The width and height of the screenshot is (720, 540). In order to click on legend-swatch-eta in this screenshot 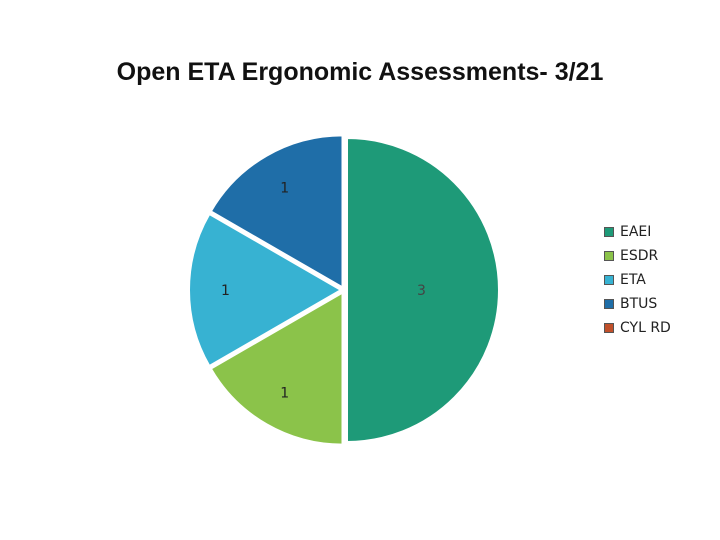, I will do `click(609, 280)`.